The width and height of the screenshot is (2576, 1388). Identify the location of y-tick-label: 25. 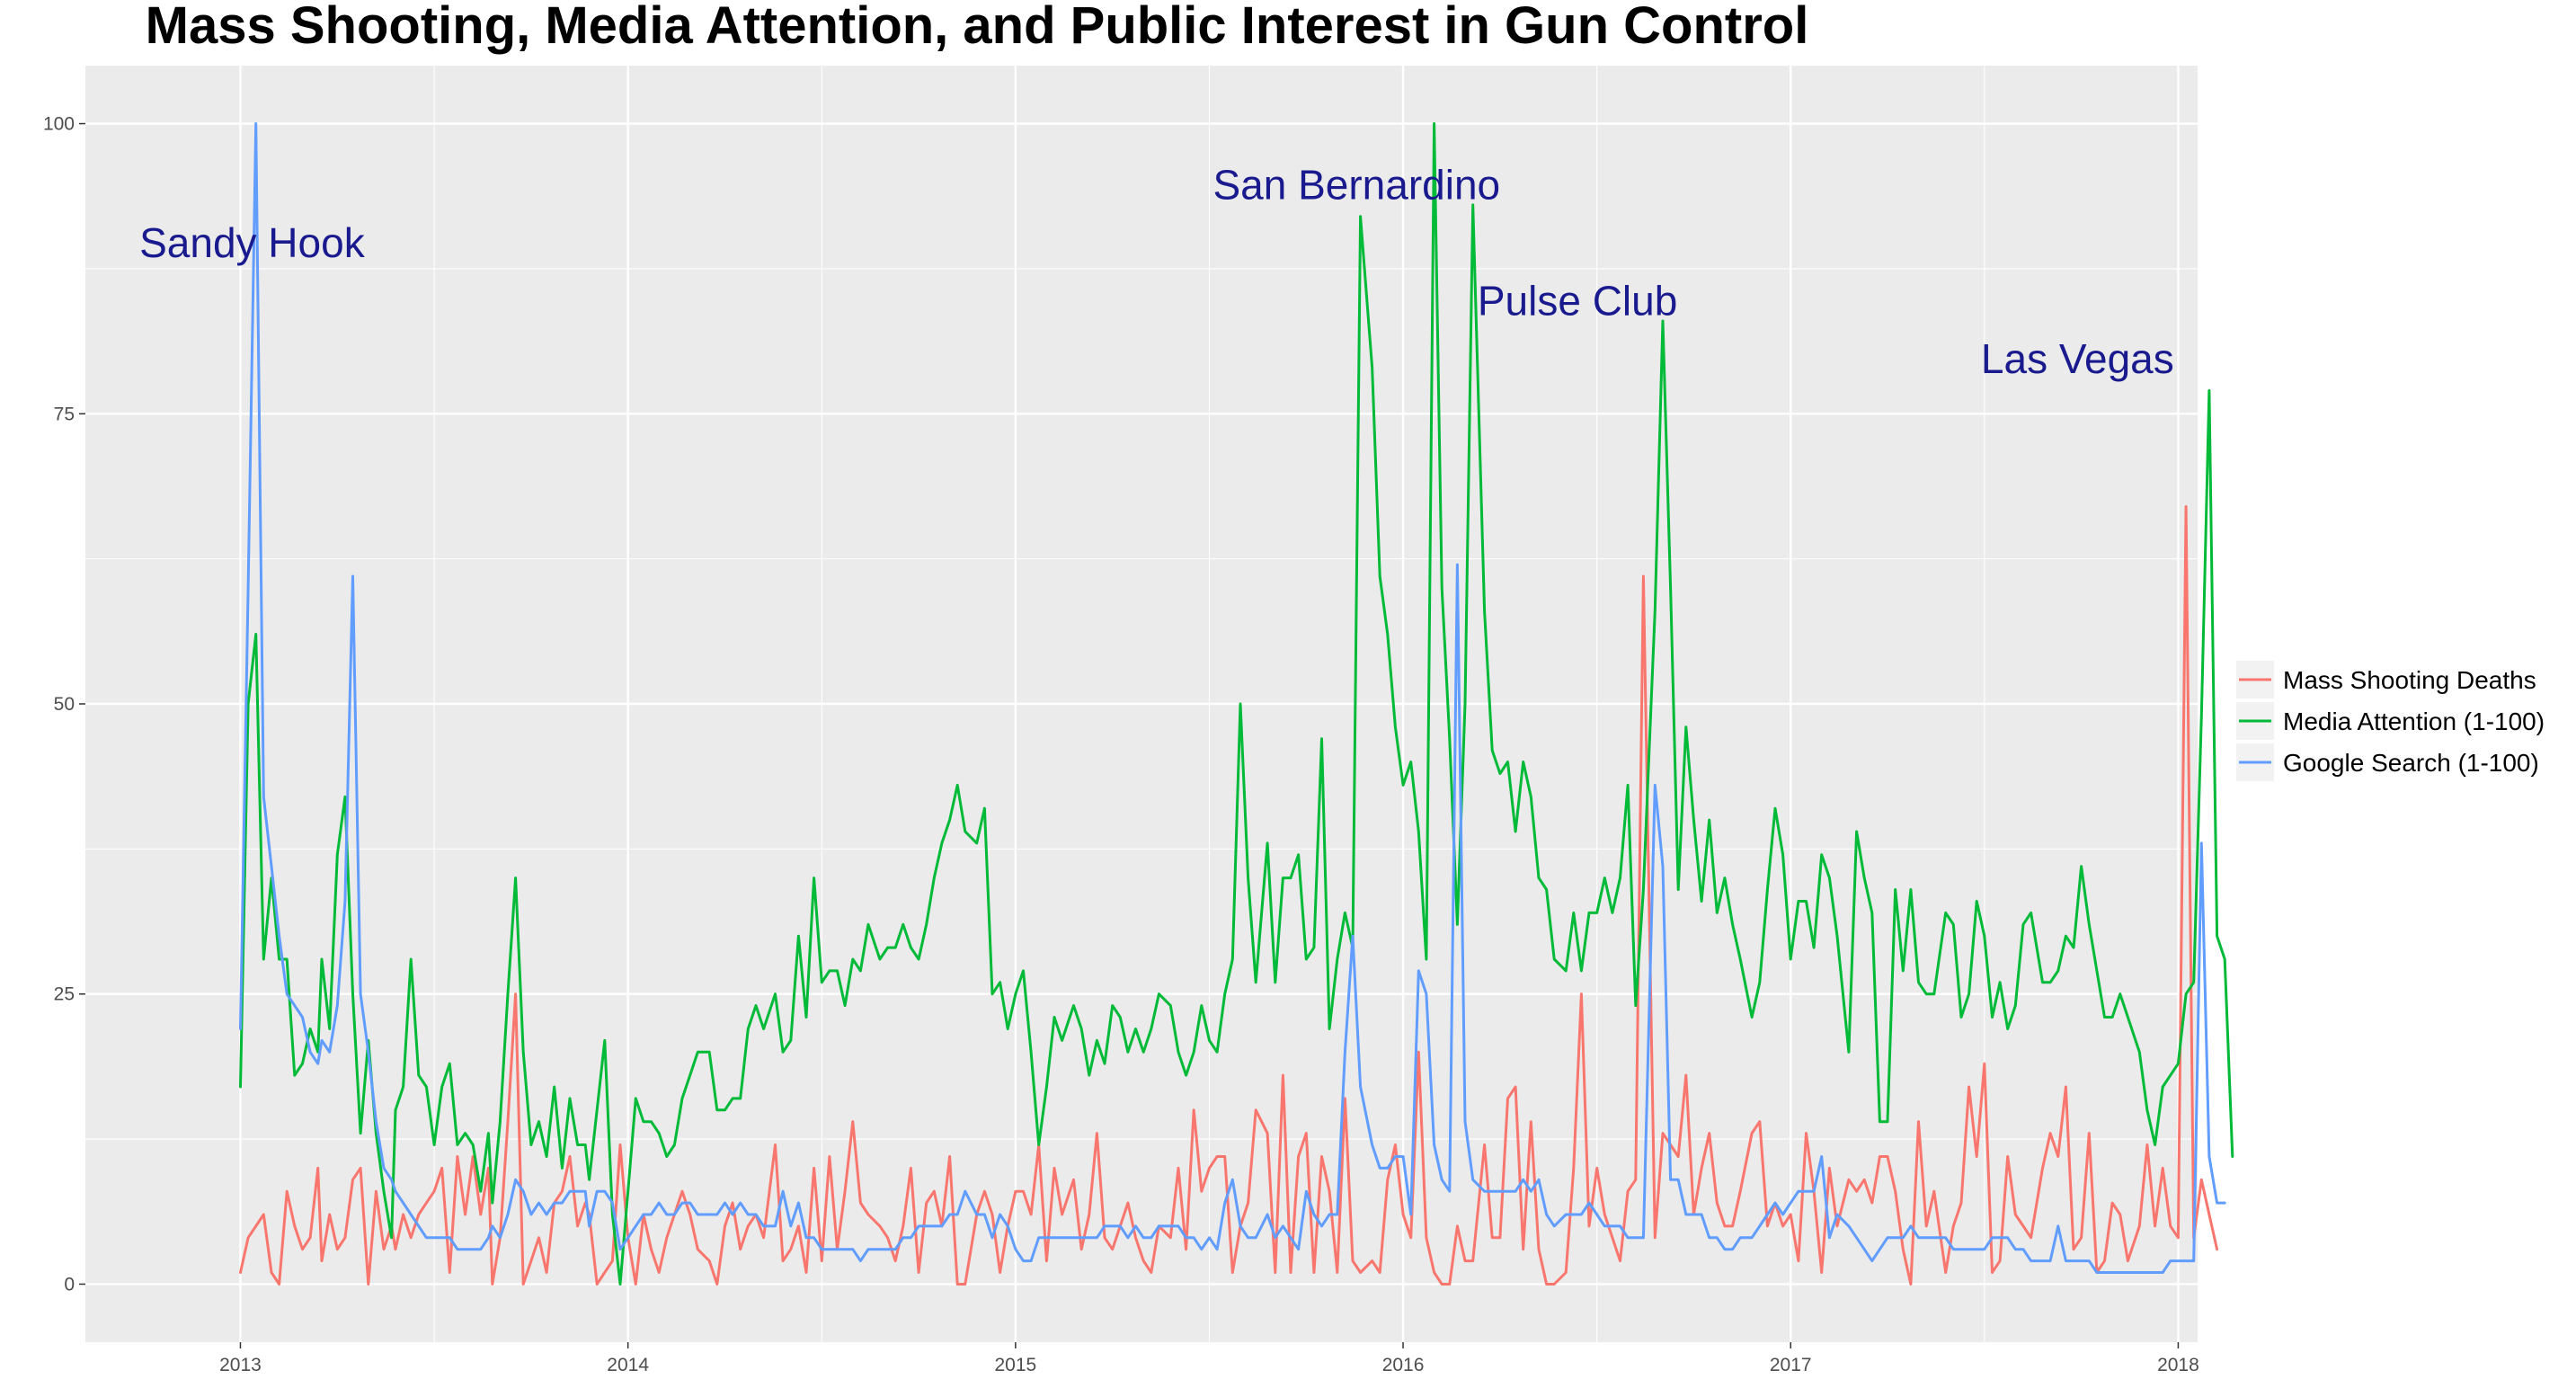
(64, 994).